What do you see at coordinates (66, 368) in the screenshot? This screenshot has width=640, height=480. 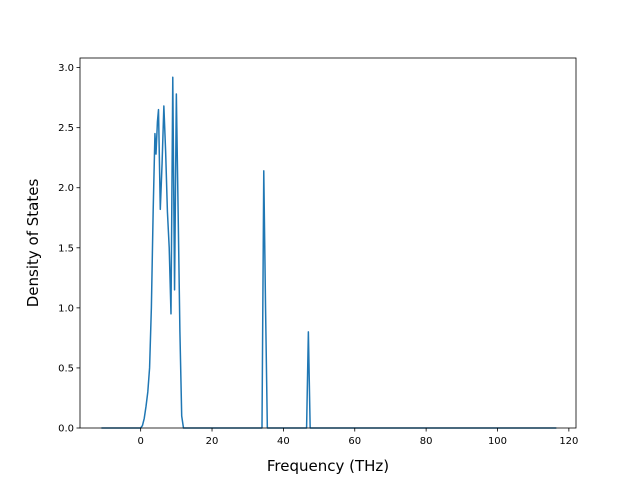 I see `y-tick-label: 0.5` at bounding box center [66, 368].